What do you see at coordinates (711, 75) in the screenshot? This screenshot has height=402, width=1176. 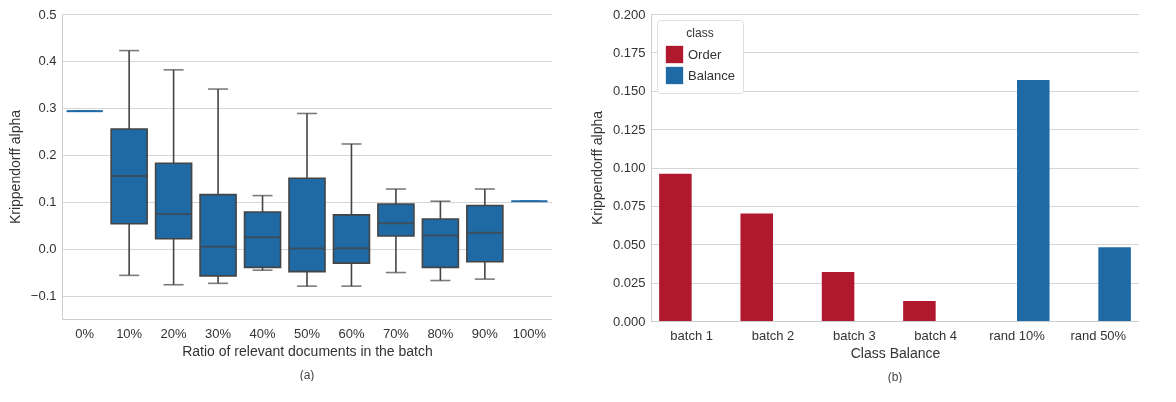 I see `legend-label: Balance` at bounding box center [711, 75].